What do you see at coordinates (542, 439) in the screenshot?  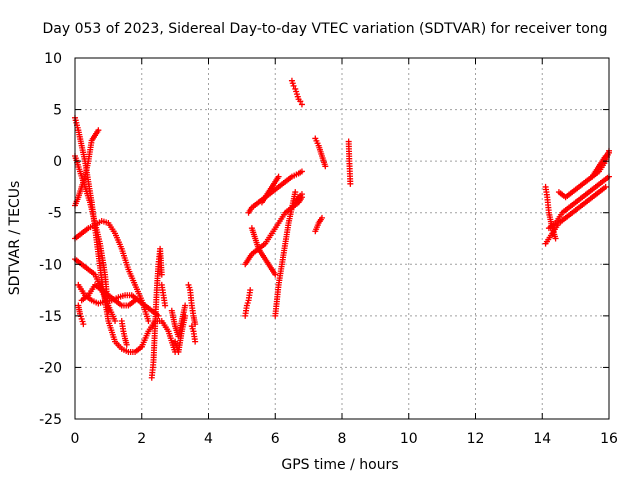 I see `x-tick-label: 14` at bounding box center [542, 439].